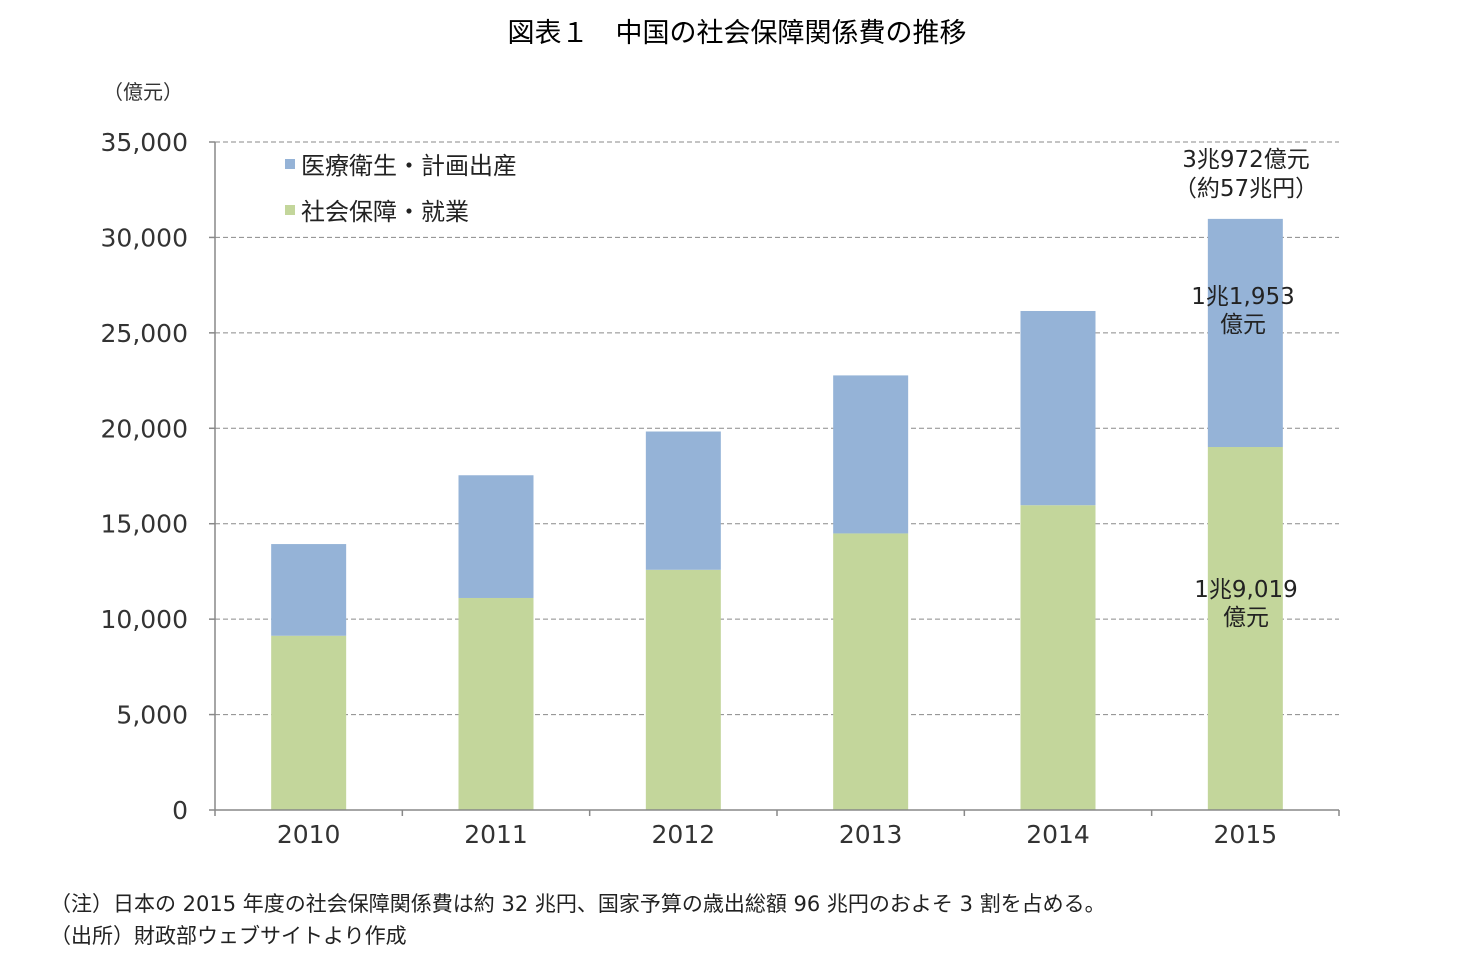 The width and height of the screenshot is (1479, 960). Describe the element at coordinates (496, 834) in the screenshot. I see `x-tick-label: 2011` at that location.